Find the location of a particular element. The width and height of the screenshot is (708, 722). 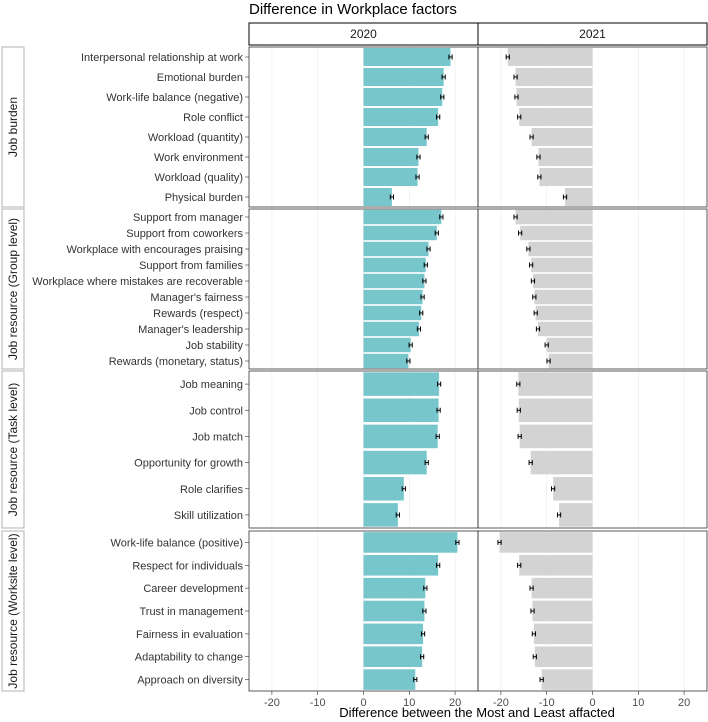

category-label: Emotional burden is located at coordinates (200, 78).